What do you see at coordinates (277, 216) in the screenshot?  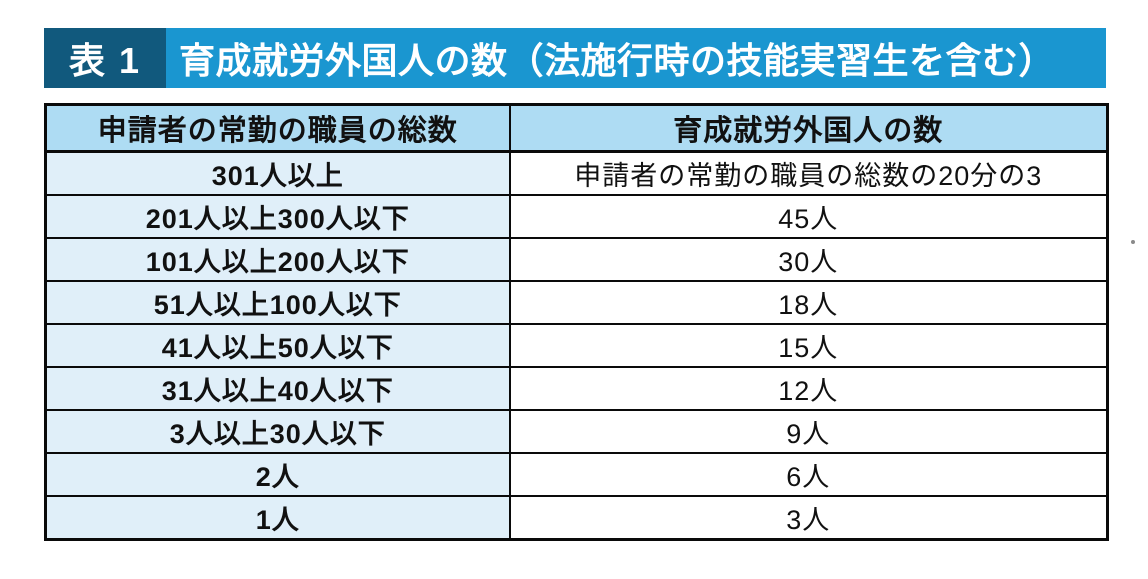 I see `staff-total-cell: 201人以上300人以下` at bounding box center [277, 216].